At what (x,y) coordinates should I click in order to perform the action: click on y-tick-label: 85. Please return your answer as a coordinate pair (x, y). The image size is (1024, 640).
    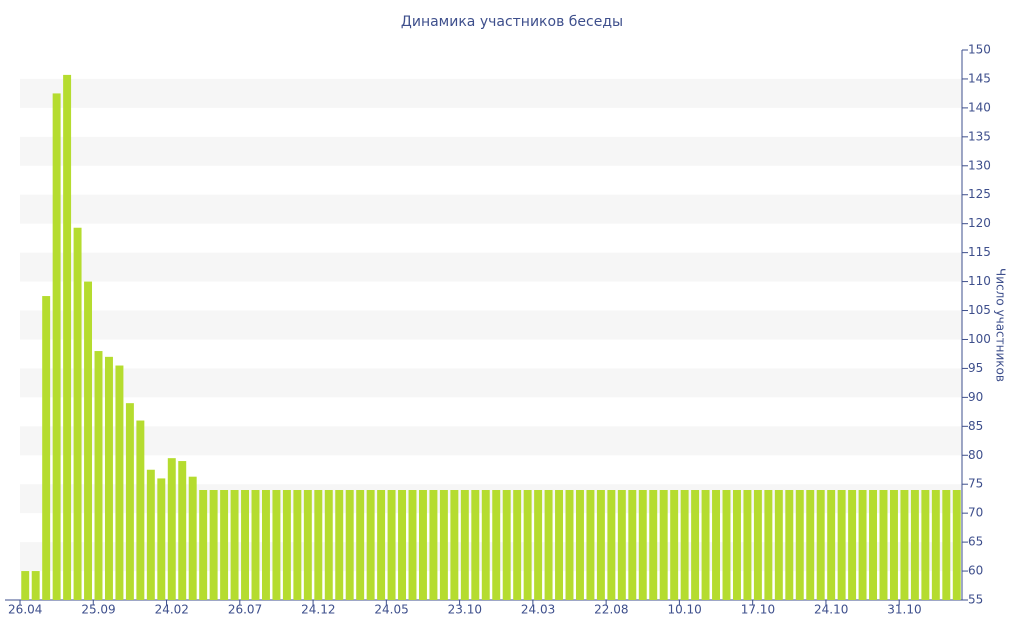
    Looking at the image, I should click on (975, 426).